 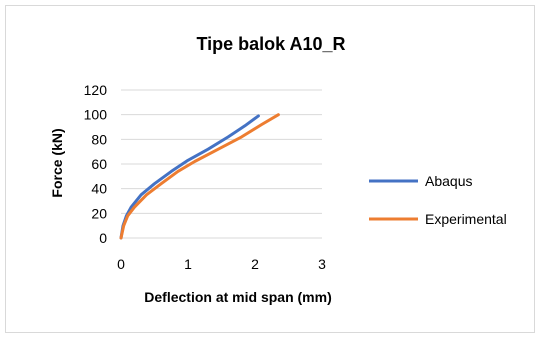 What do you see at coordinates (189, 177) in the screenshot?
I see `series-line-abaqus` at bounding box center [189, 177].